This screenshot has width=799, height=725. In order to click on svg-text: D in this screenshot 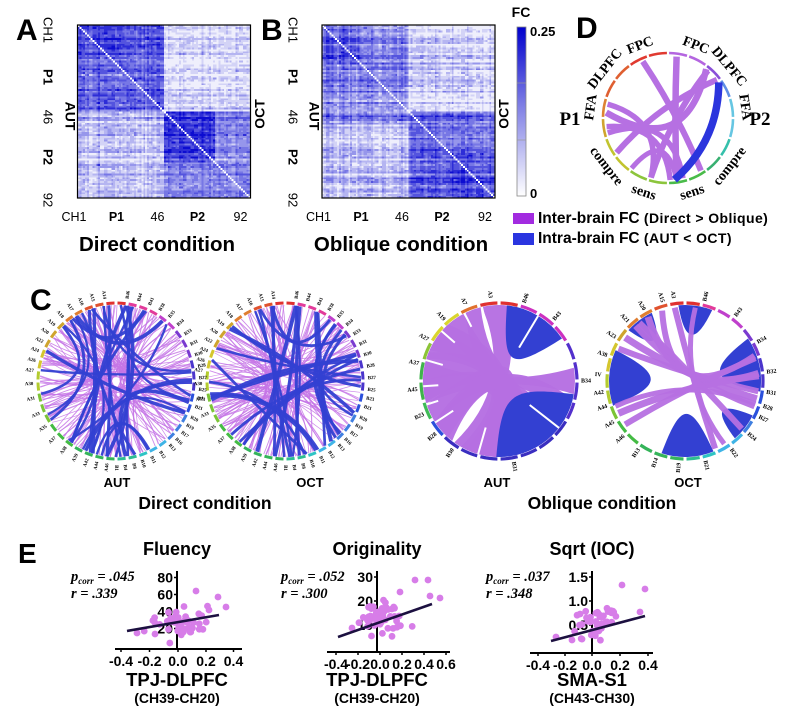, I will do `click(587, 28)`.